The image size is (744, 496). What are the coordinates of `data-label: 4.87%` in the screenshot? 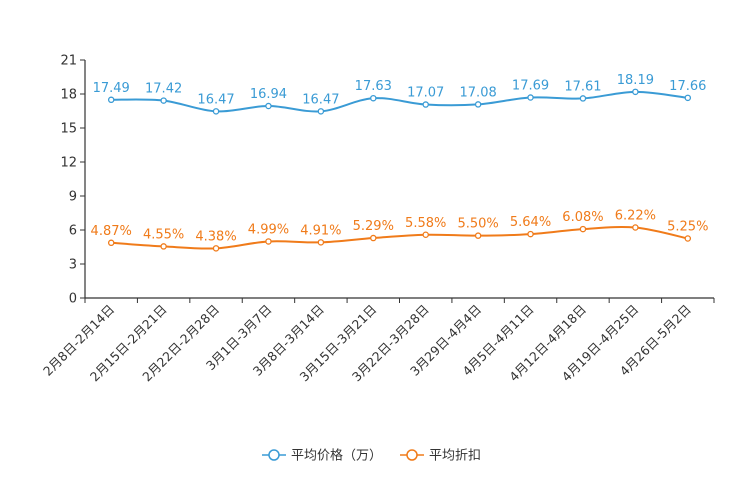 It's located at (111, 231).